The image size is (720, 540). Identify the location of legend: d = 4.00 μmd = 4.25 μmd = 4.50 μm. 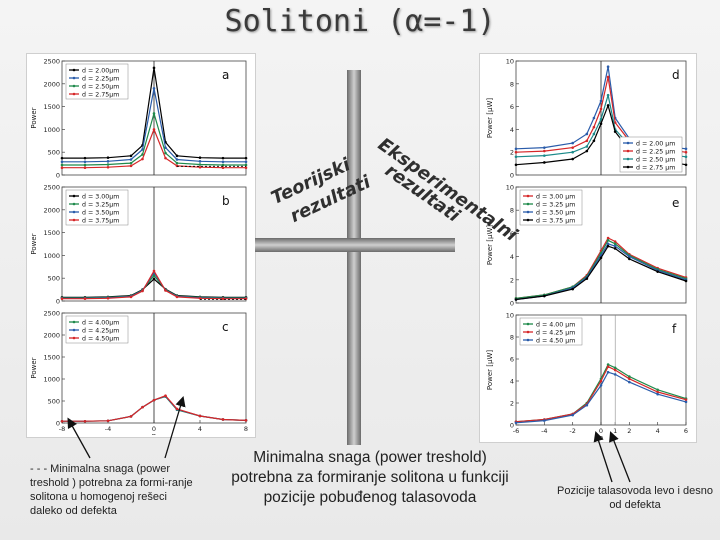
(551, 331).